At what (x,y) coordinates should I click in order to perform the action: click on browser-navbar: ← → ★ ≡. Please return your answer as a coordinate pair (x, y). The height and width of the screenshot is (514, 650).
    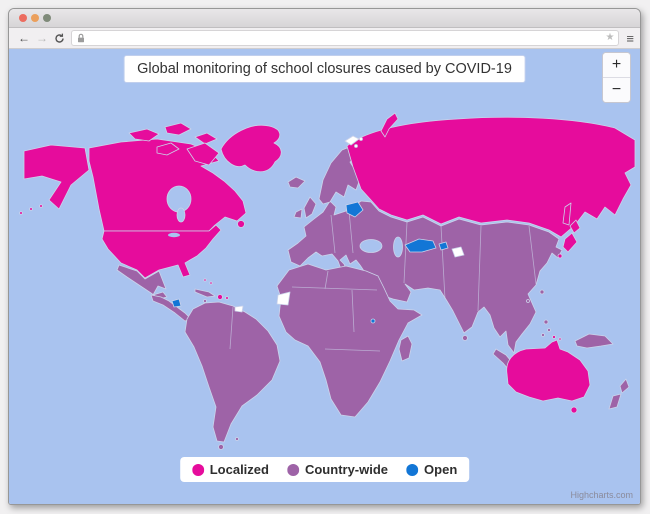
    Looking at the image, I should click on (324, 38).